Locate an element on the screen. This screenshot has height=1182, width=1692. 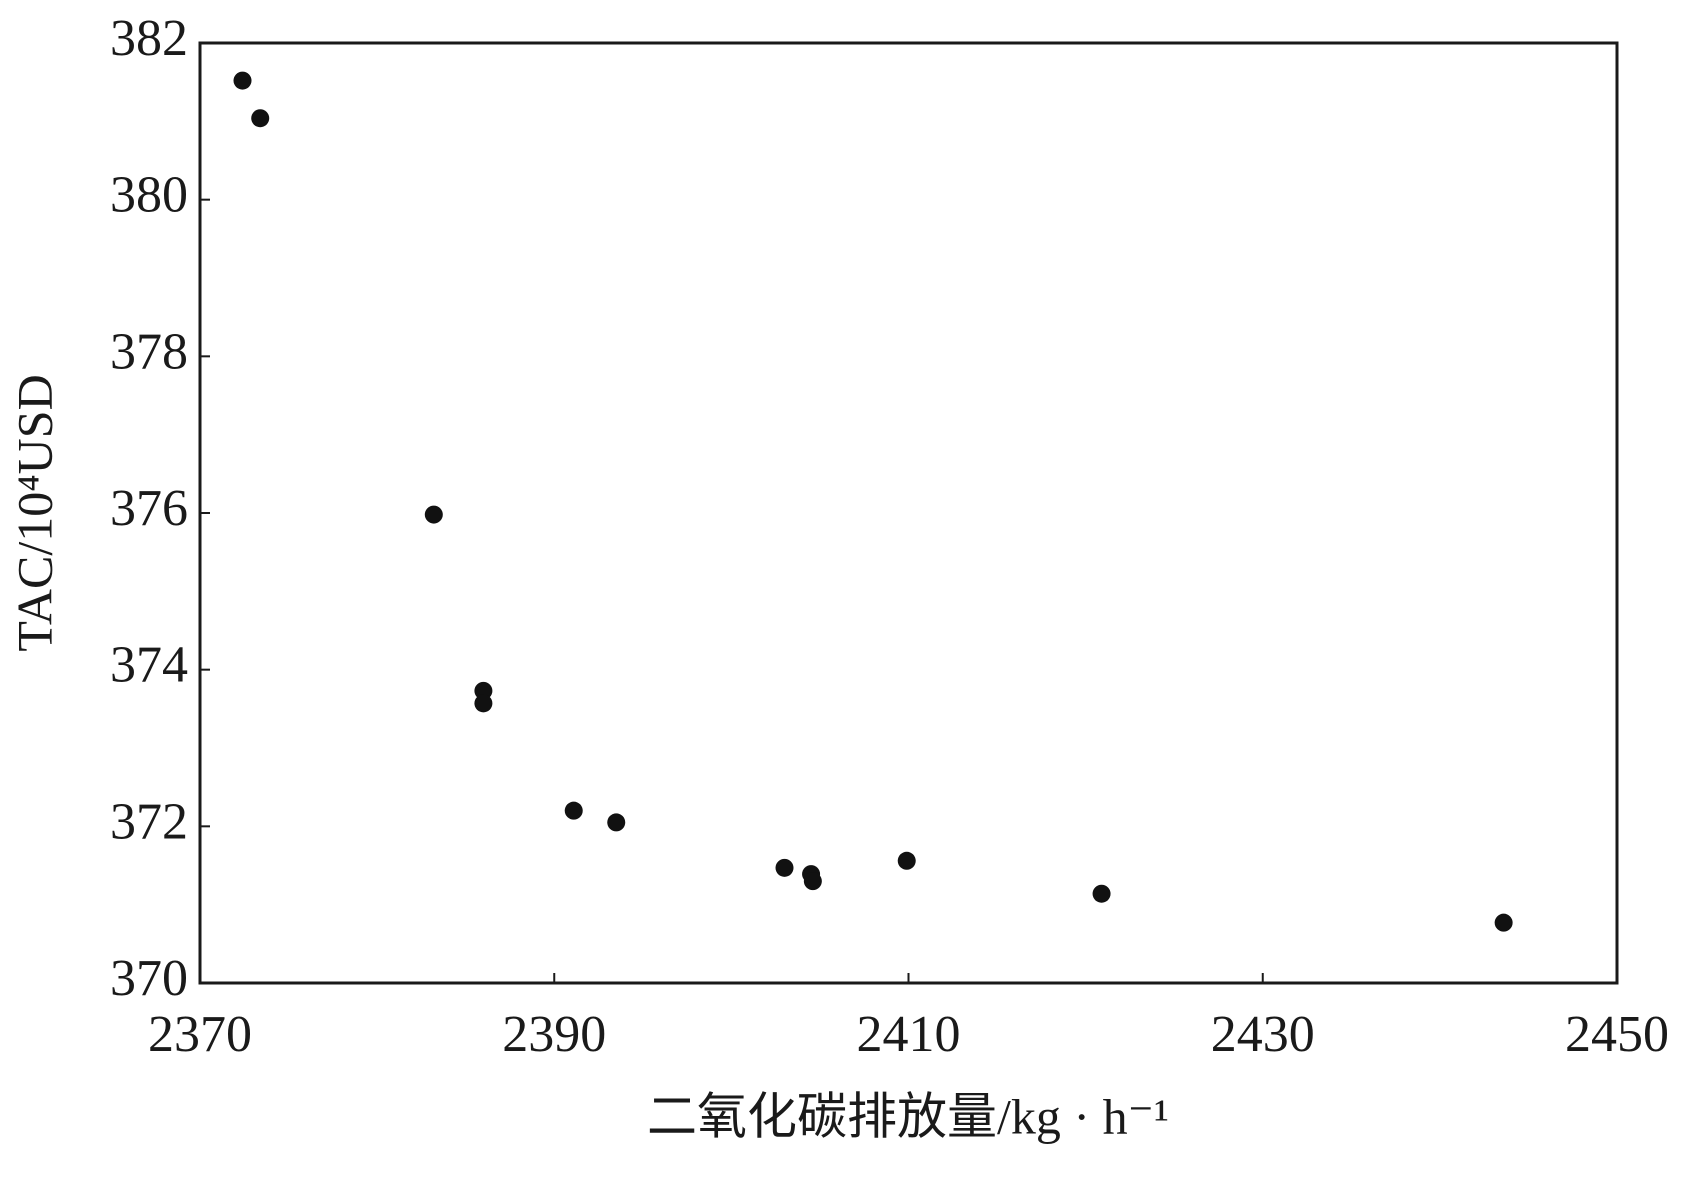
x-axis-title: 二氧化碳排放量/kg · h⁻¹ is located at coordinates (908, 1116).